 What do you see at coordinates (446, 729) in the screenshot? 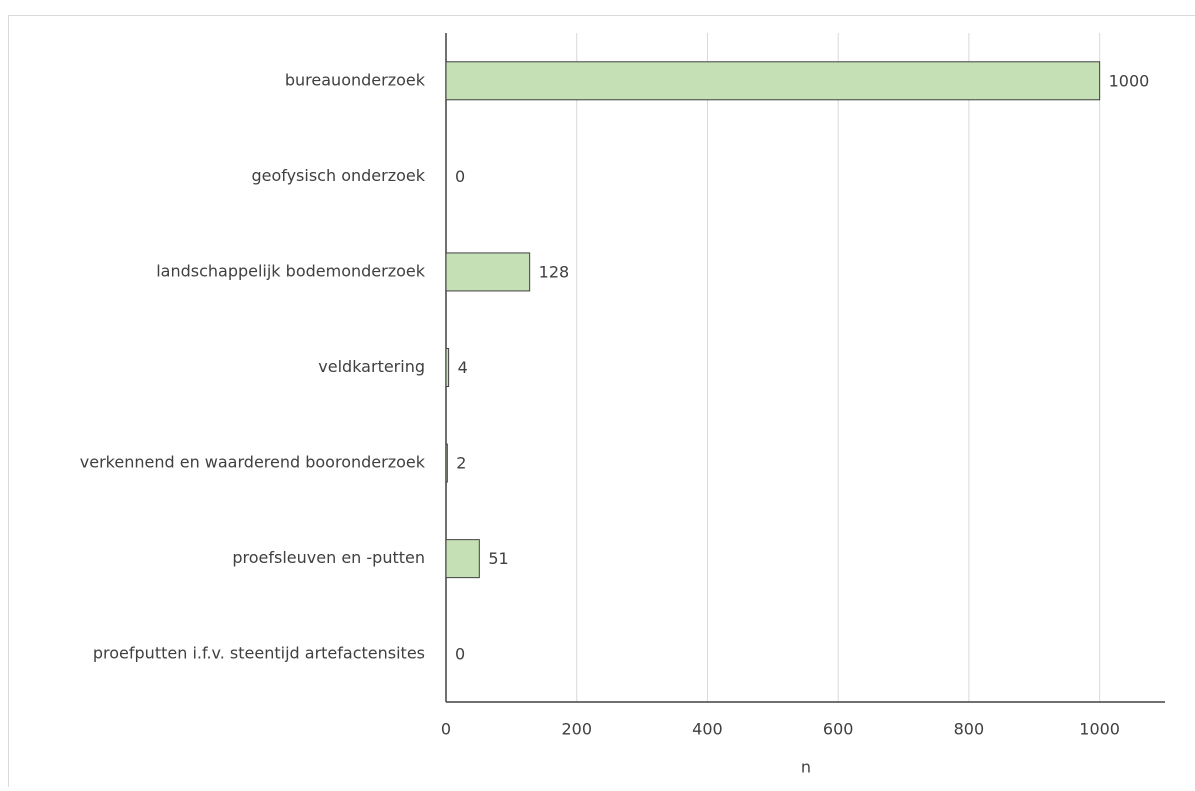
I see `x-tick-label: 0` at bounding box center [446, 729].